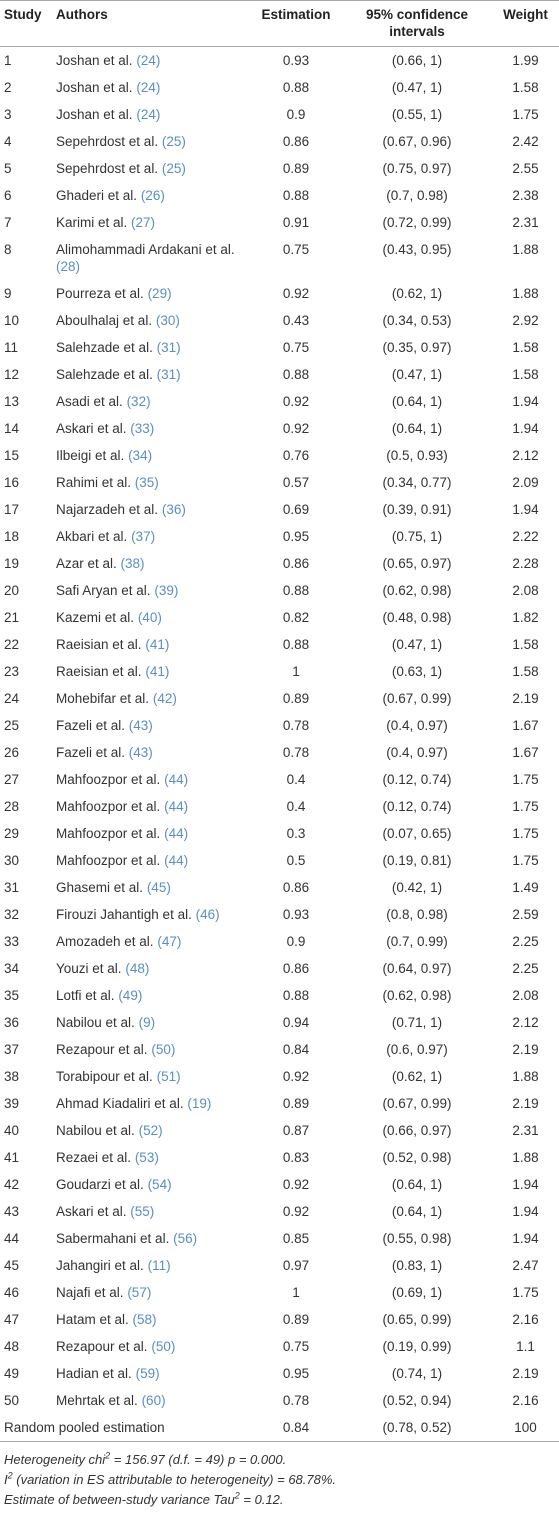 The image size is (559, 1520). Describe the element at coordinates (151, 428) in the screenshot. I see `author-cell: Askari et al. (33)` at that location.